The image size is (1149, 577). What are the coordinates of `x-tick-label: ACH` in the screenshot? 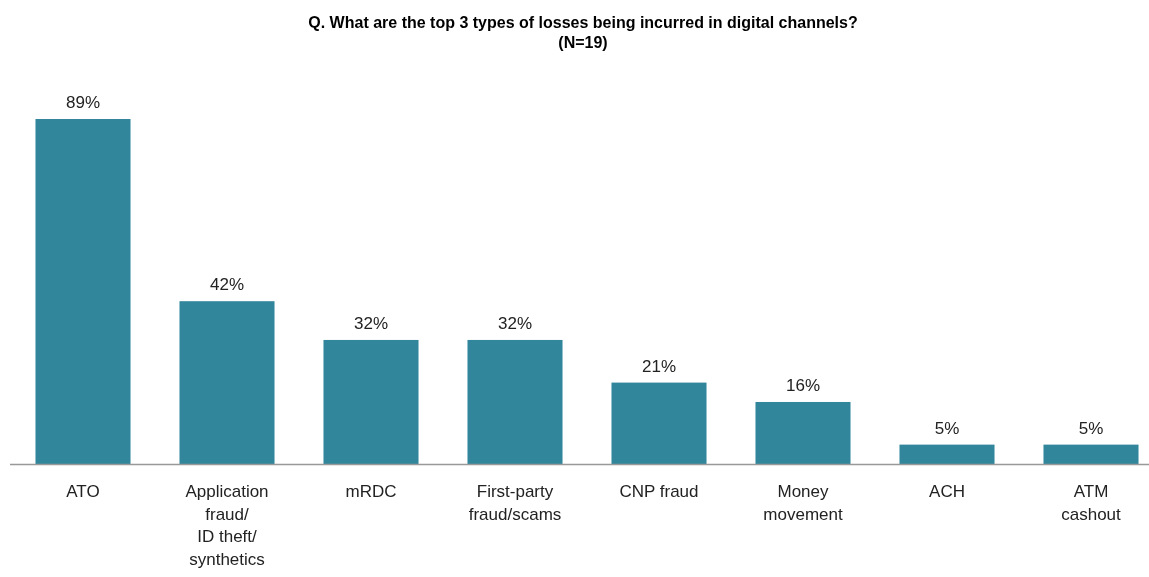 It's located at (947, 491).